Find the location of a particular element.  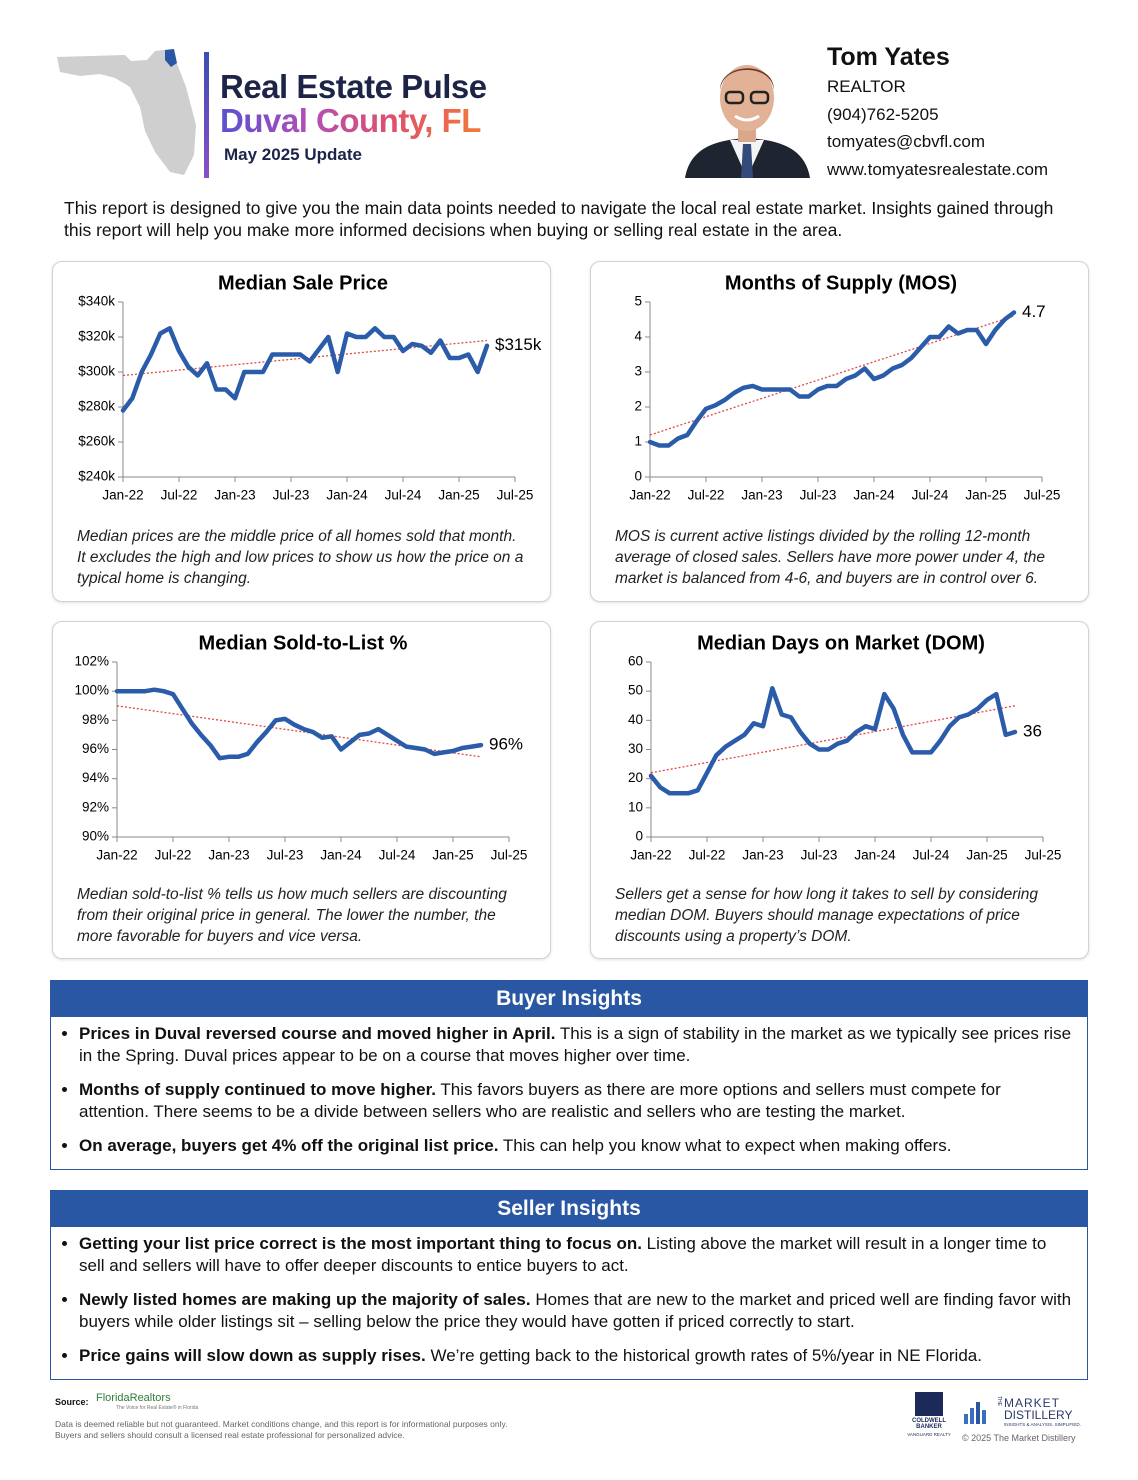

distillery-name: MARKET is located at coordinates (1032, 1403).